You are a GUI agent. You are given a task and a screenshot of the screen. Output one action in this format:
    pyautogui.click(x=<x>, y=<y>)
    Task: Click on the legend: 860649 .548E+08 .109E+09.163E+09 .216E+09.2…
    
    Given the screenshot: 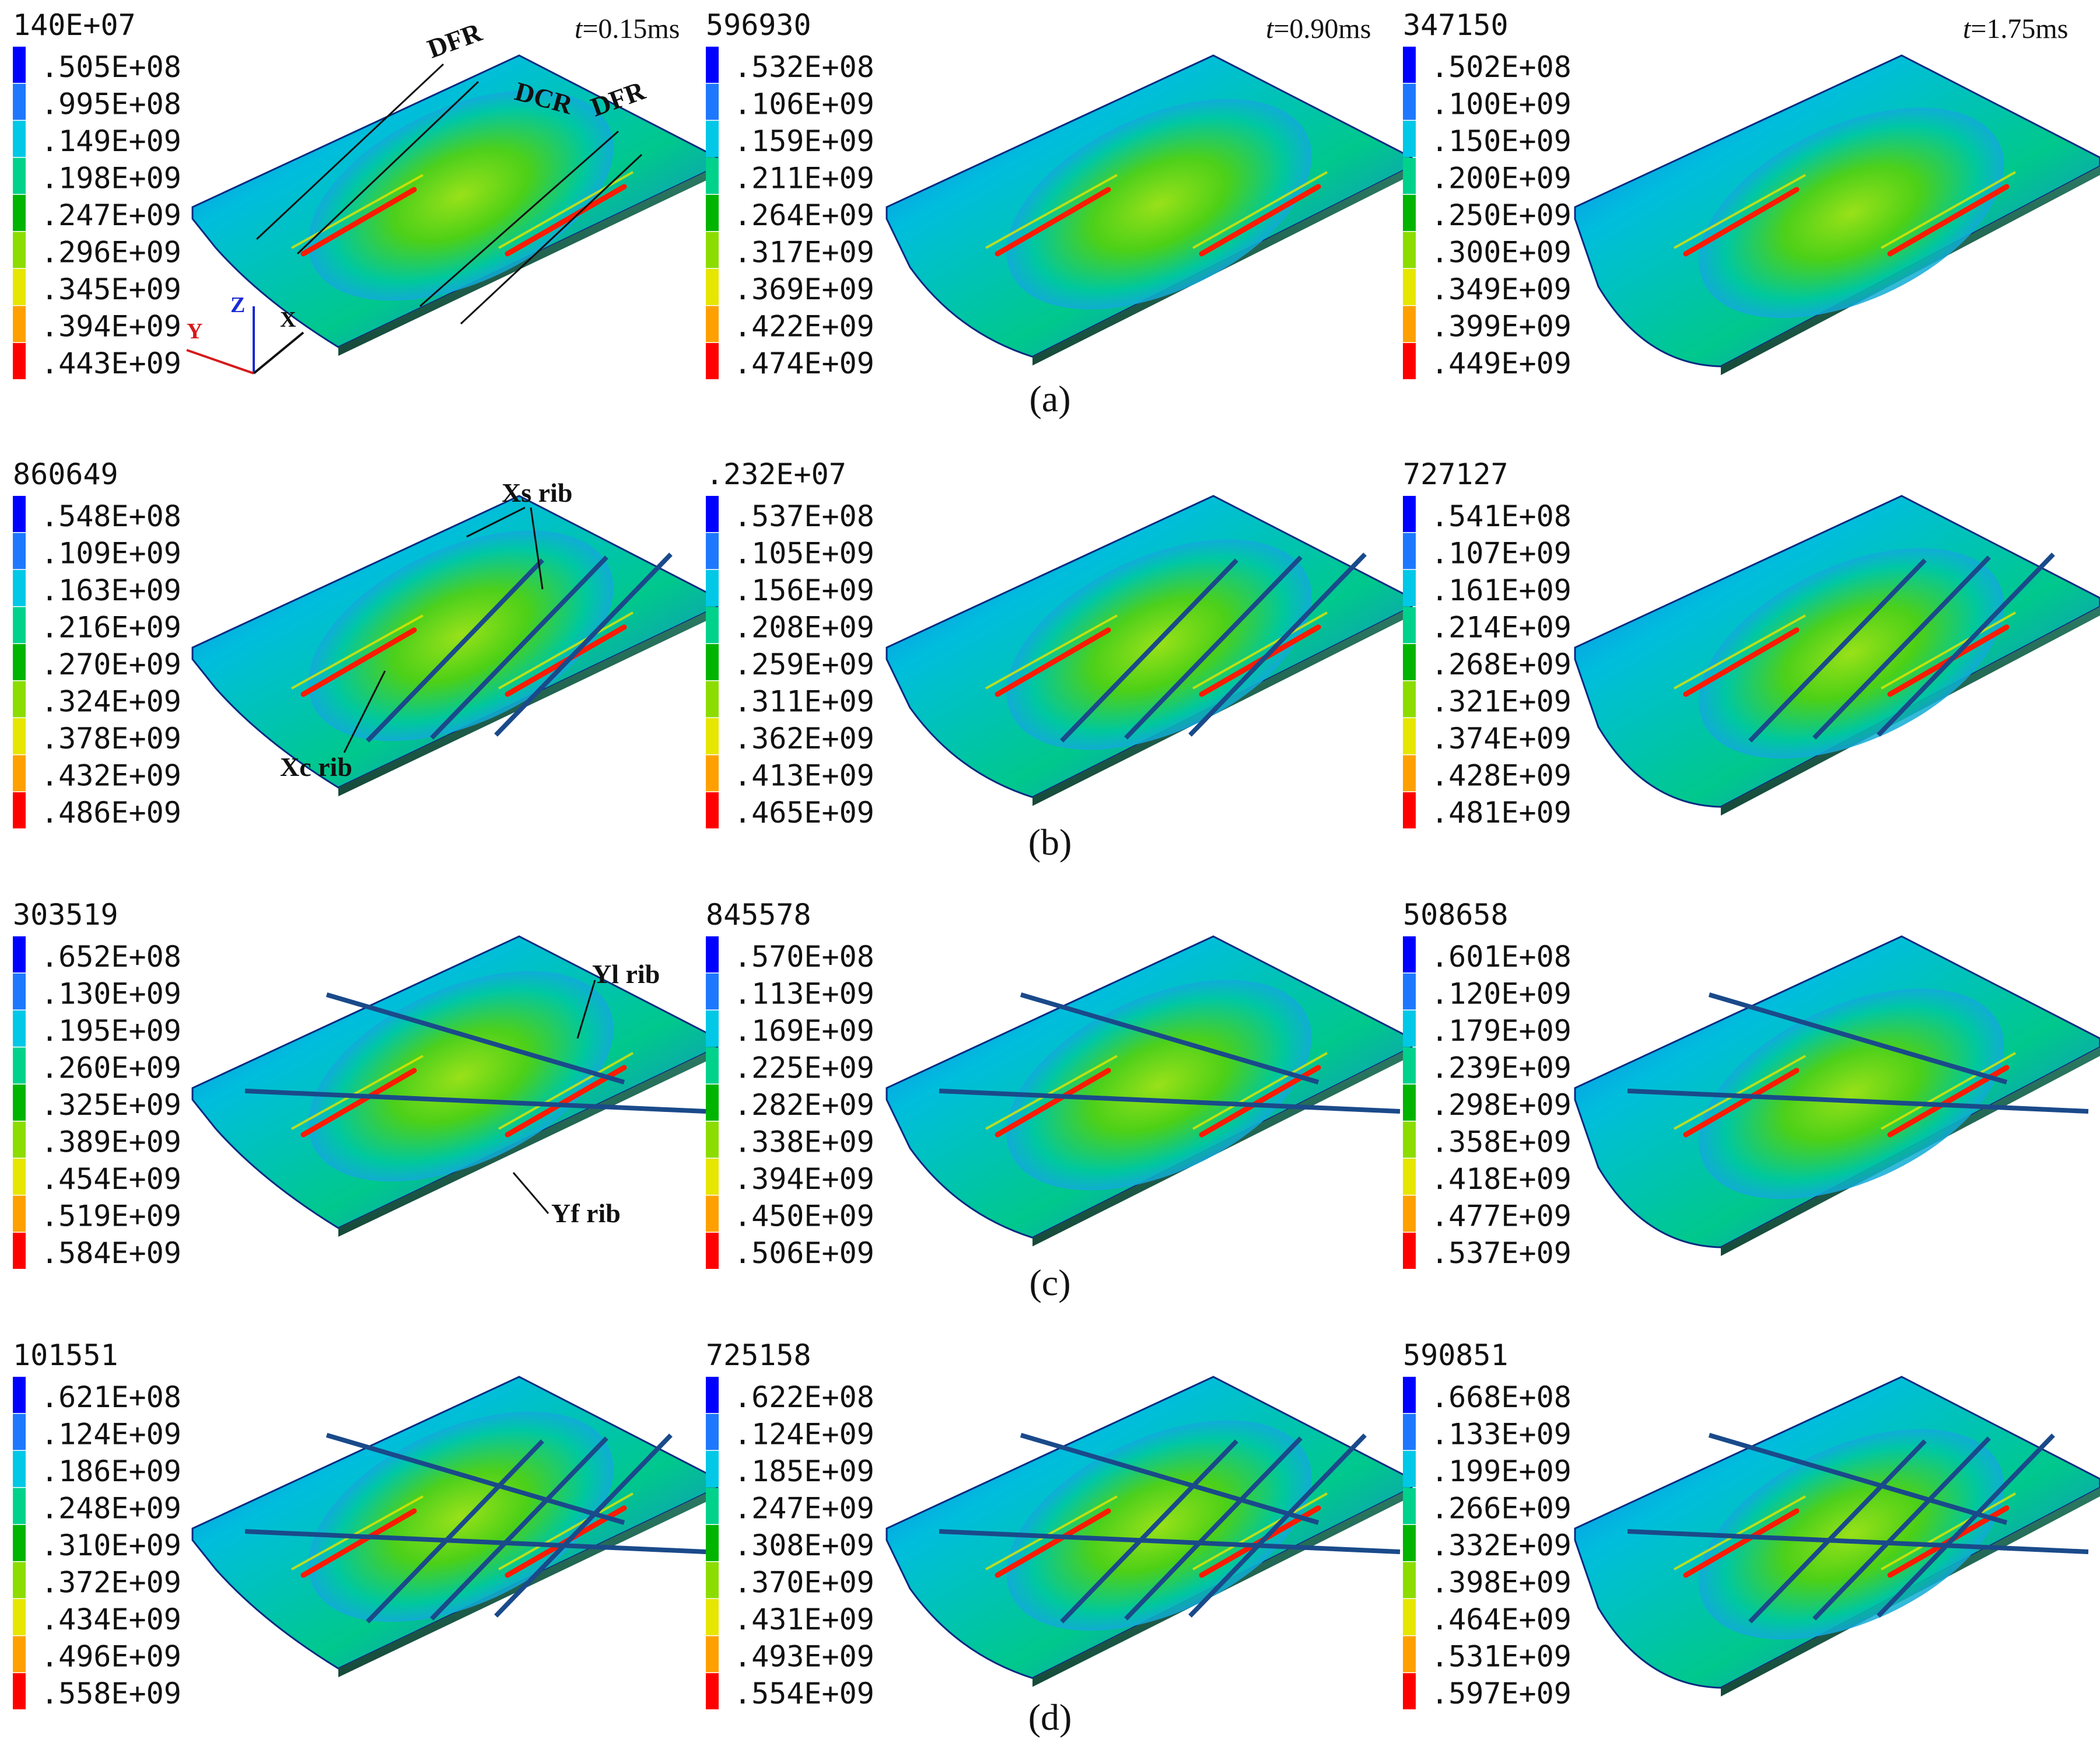 What is the action you would take?
    pyautogui.click(x=97, y=644)
    